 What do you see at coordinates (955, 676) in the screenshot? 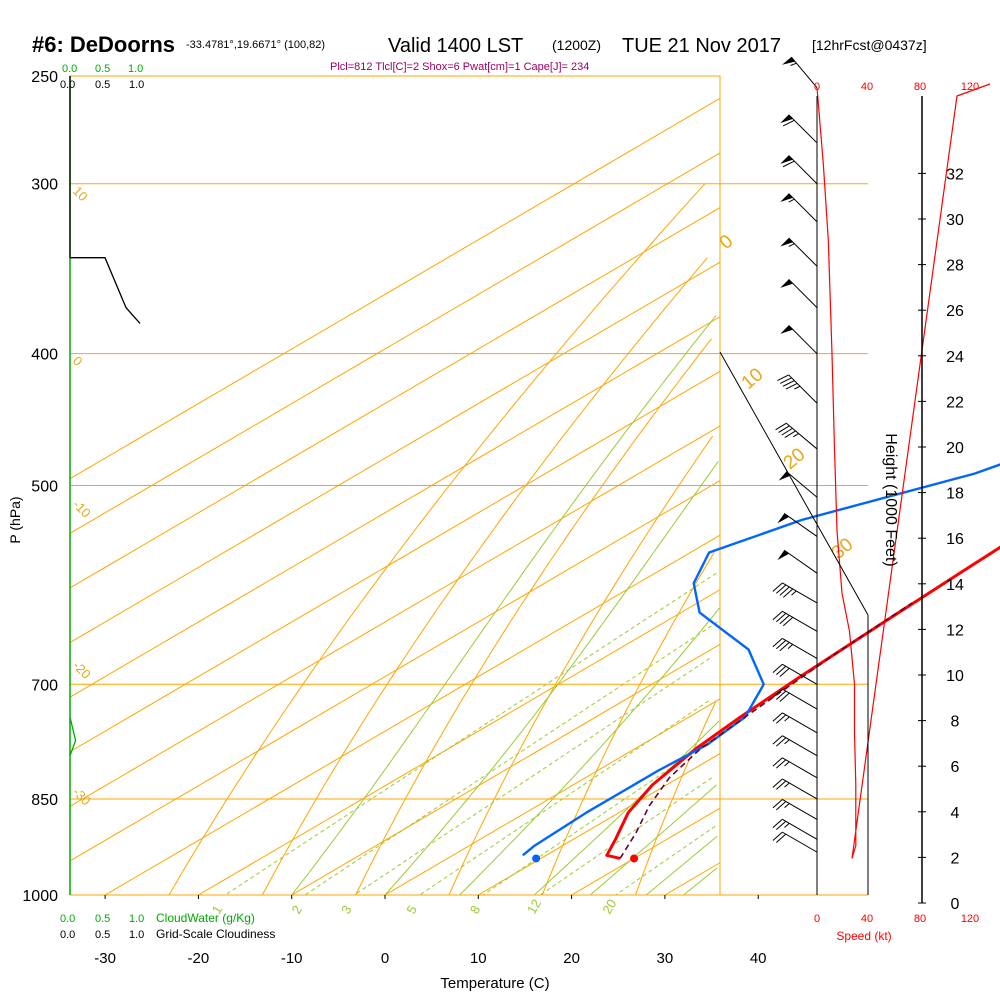
I see `height-tick-label: 10` at bounding box center [955, 676].